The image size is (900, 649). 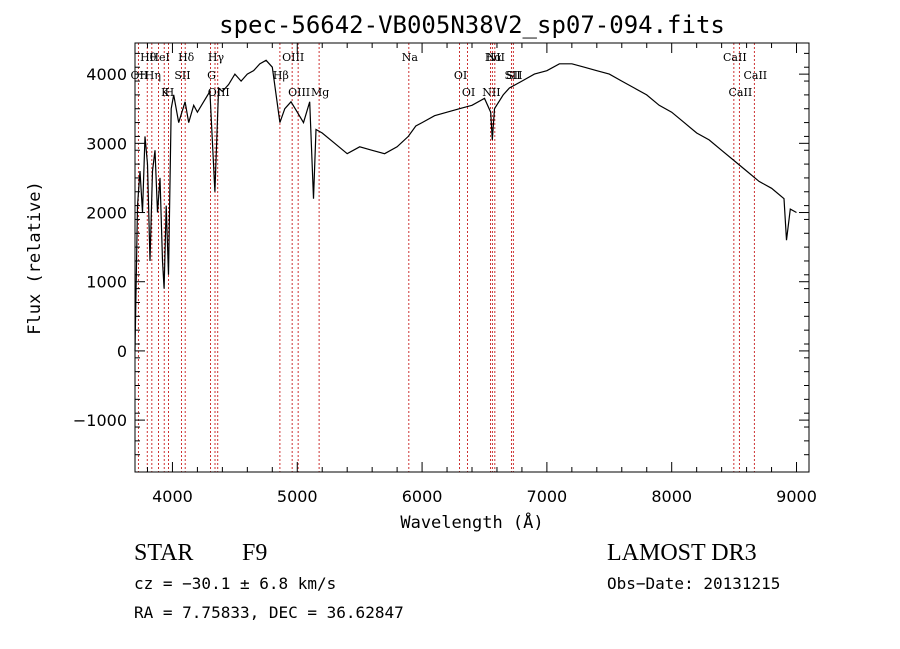 What do you see at coordinates (297, 496) in the screenshot?
I see `x-tick-label: 5000` at bounding box center [297, 496].